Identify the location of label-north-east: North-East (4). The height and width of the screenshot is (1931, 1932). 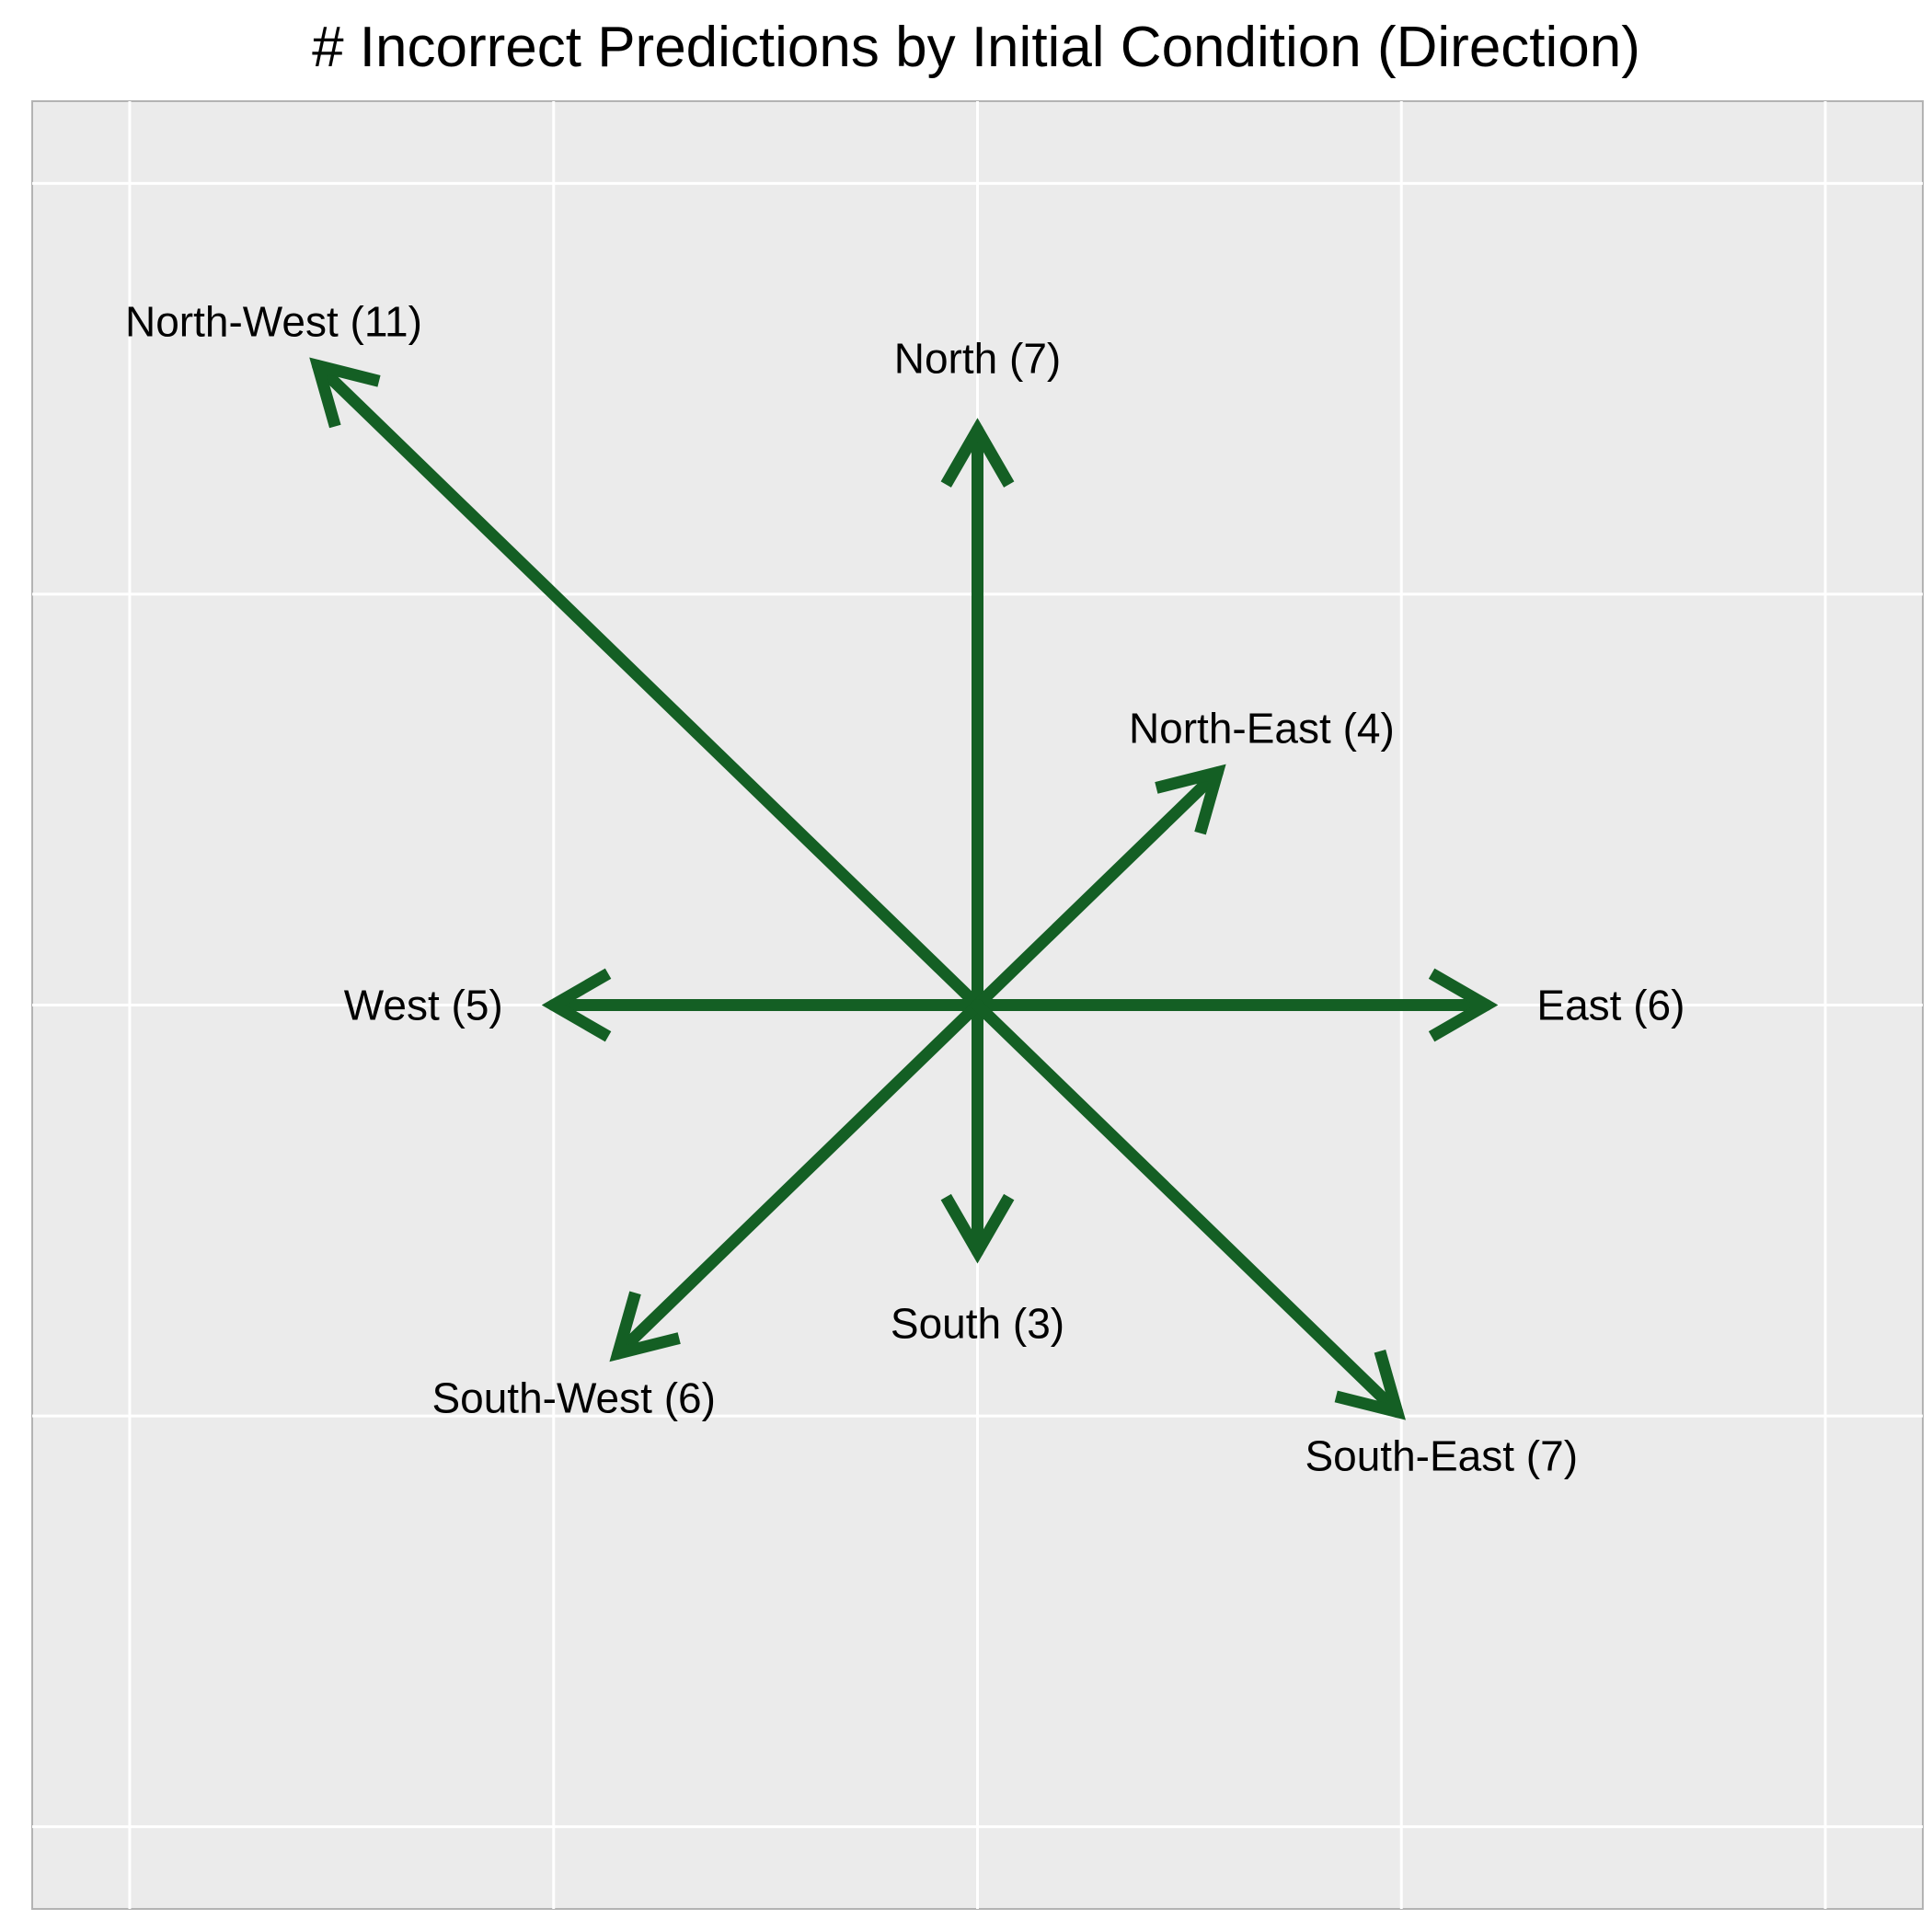
(1262, 729).